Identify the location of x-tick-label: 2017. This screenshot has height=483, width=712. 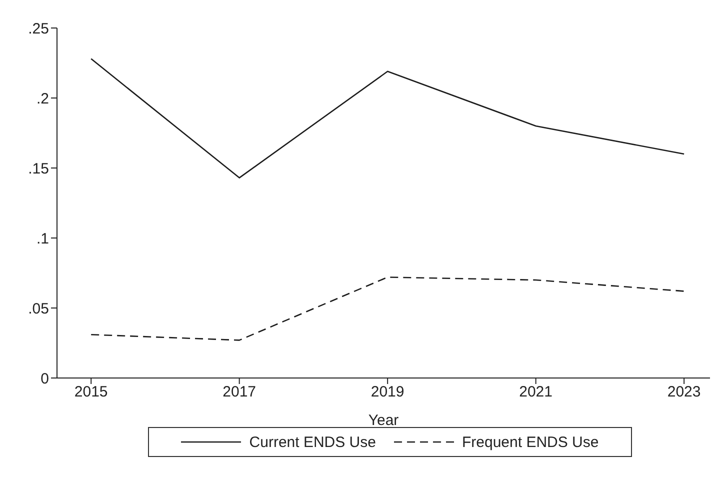
(239, 392).